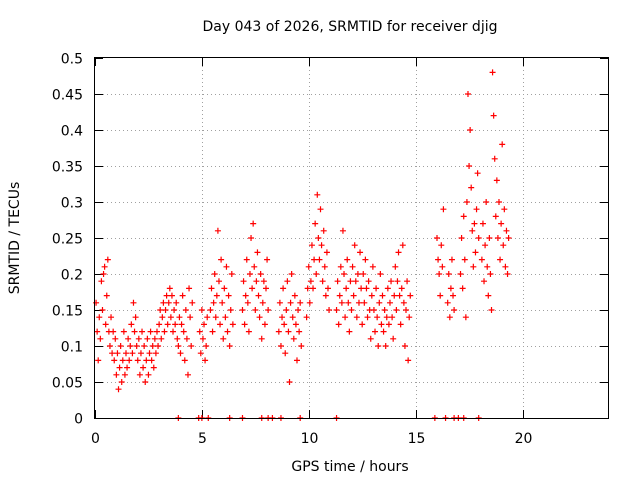 Image resolution: width=640 pixels, height=480 pixels. Describe the element at coordinates (349, 467) in the screenshot. I see `x-axis-title: GPS time / hours` at that location.